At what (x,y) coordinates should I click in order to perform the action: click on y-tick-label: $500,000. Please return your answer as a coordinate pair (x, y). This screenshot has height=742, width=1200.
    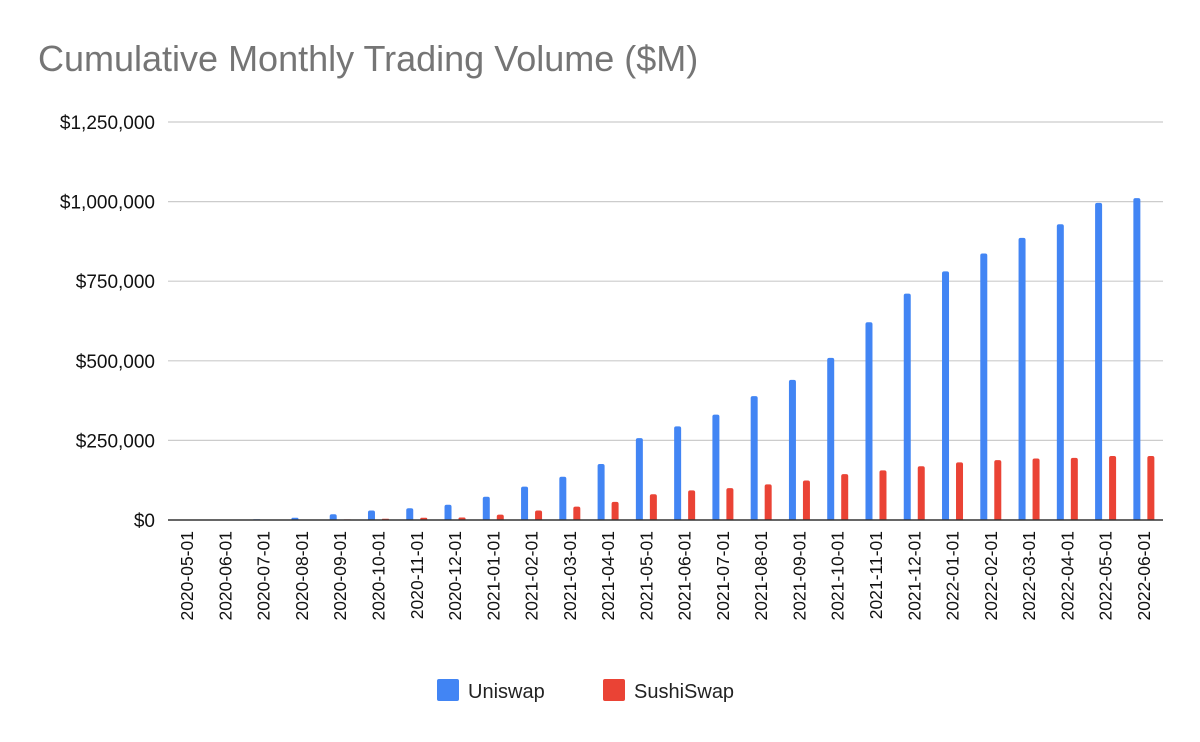
    Looking at the image, I should click on (115, 362).